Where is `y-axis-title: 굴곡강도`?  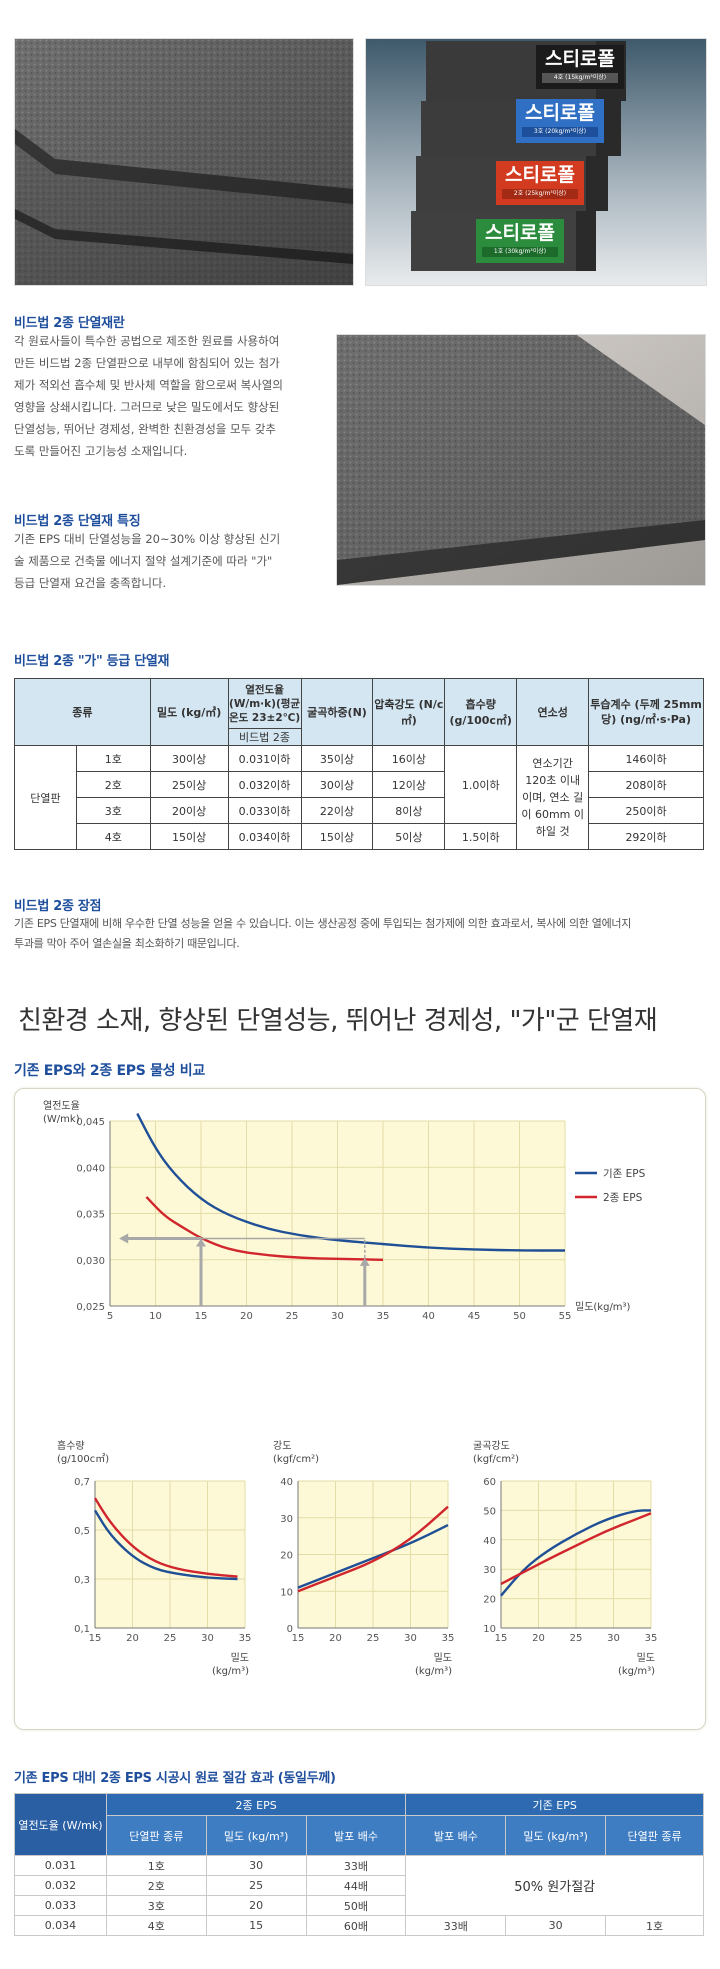
y-axis-title: 굴곡강도 is located at coordinates (491, 1446).